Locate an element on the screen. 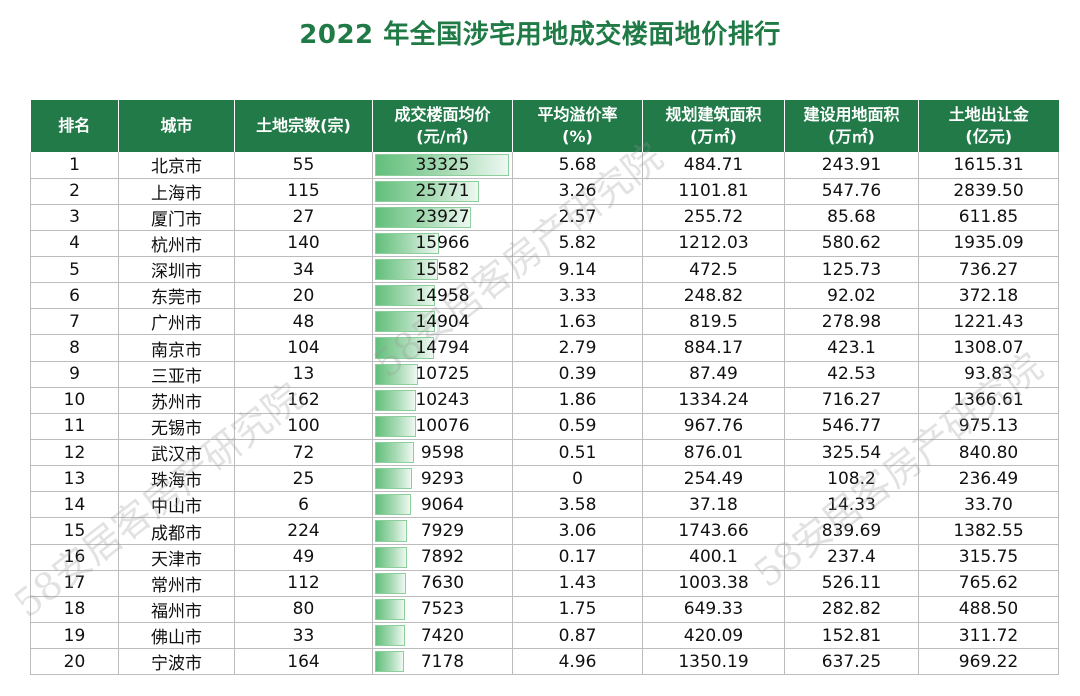 The image size is (1080, 696). avg-price-cell: 7892 is located at coordinates (442, 557).